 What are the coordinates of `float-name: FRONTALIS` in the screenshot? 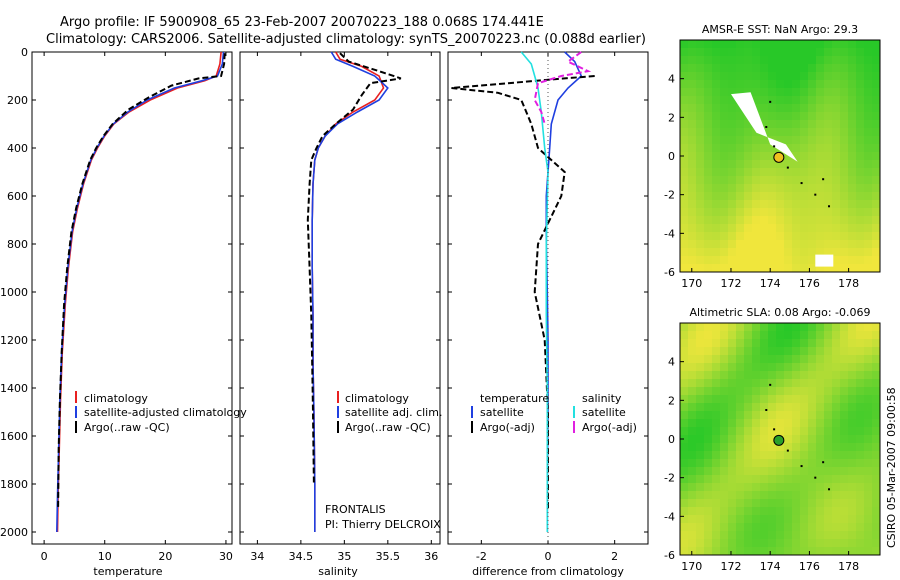 It's located at (355, 509).